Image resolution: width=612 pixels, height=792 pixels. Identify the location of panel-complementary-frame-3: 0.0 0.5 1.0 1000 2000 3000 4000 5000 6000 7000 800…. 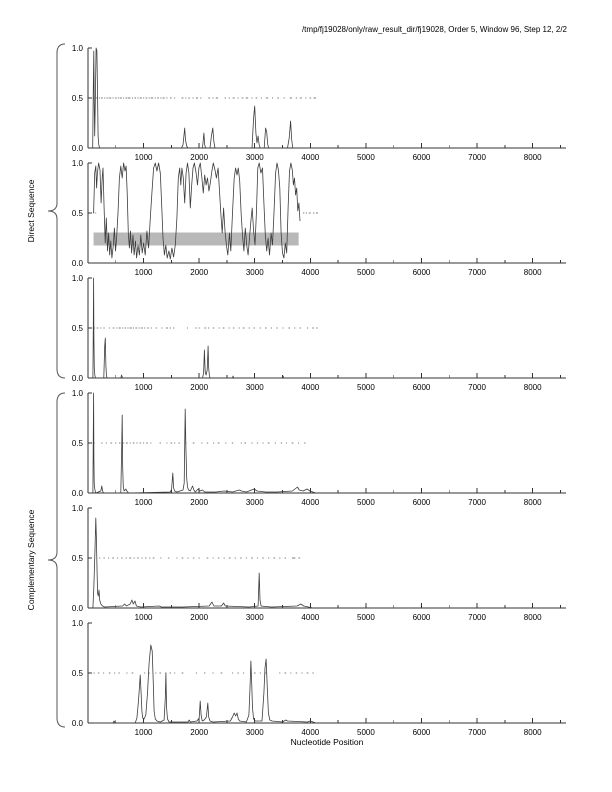
(319, 678).